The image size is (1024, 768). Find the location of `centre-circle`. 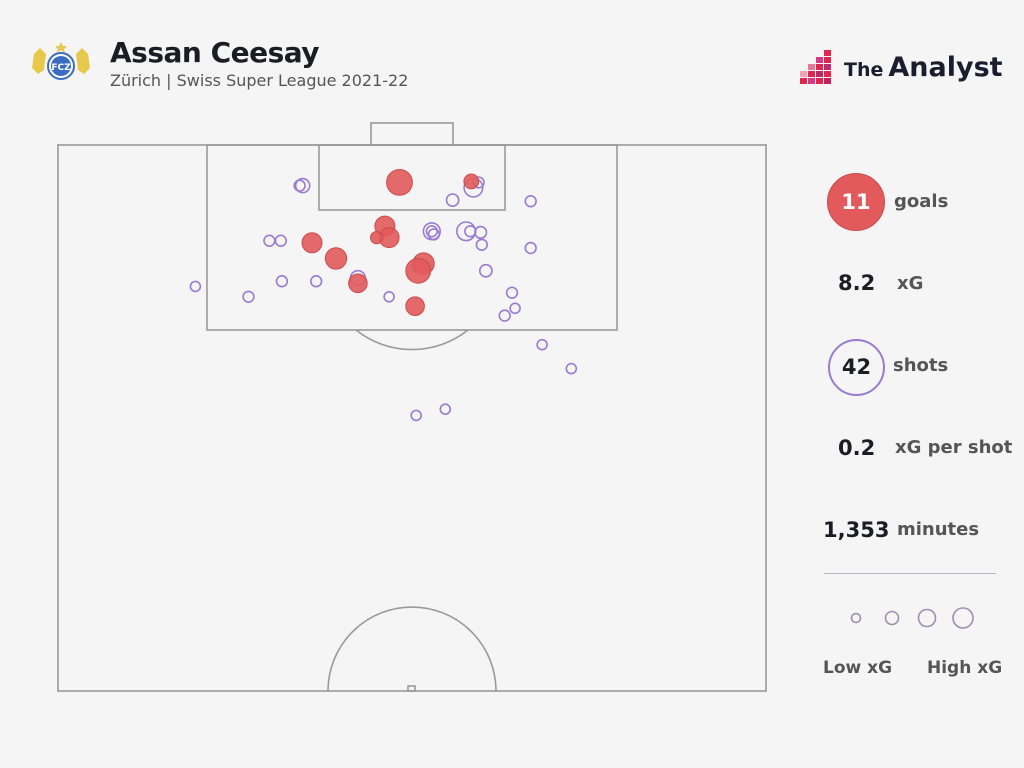

centre-circle is located at coordinates (412, 649).